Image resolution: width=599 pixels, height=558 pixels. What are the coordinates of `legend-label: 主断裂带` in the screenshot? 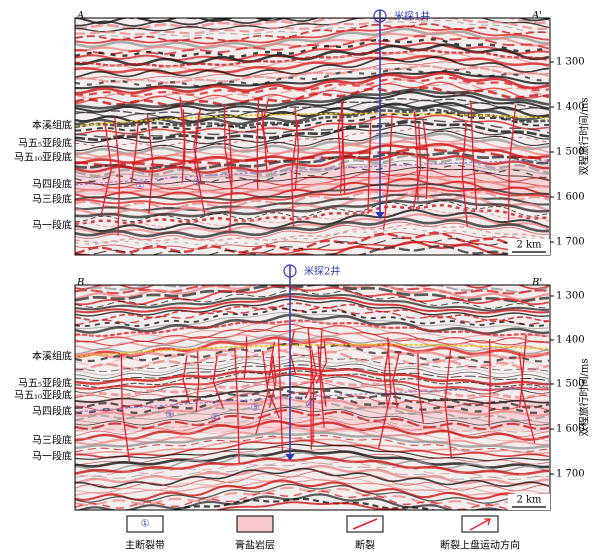 It's located at (145, 545).